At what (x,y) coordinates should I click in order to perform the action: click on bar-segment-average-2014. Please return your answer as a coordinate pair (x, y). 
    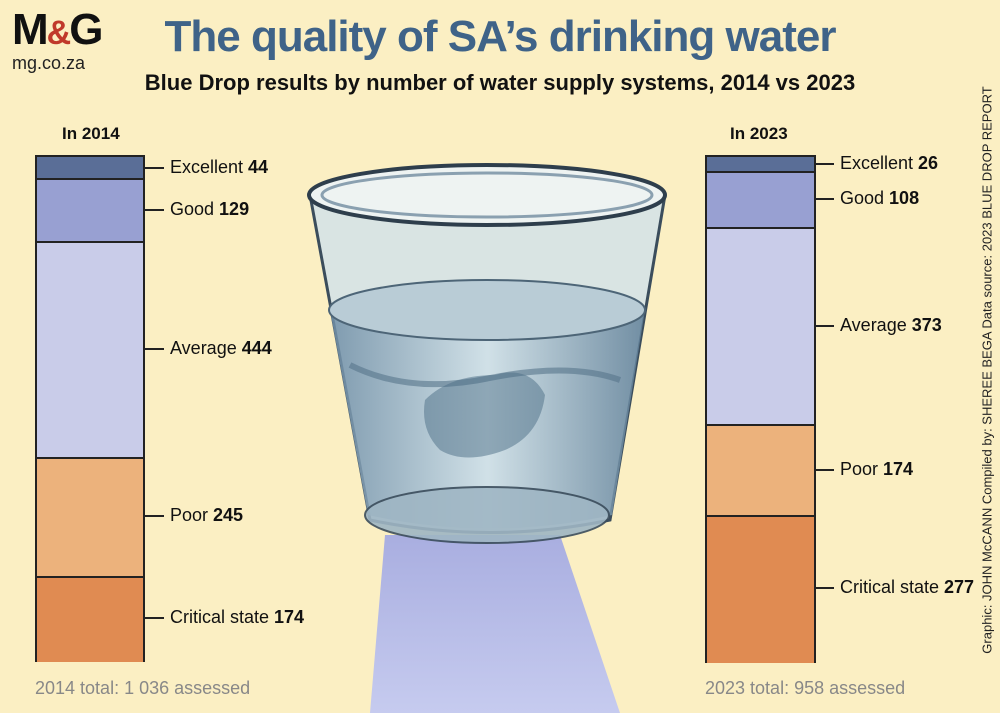
    Looking at the image, I should click on (90, 349).